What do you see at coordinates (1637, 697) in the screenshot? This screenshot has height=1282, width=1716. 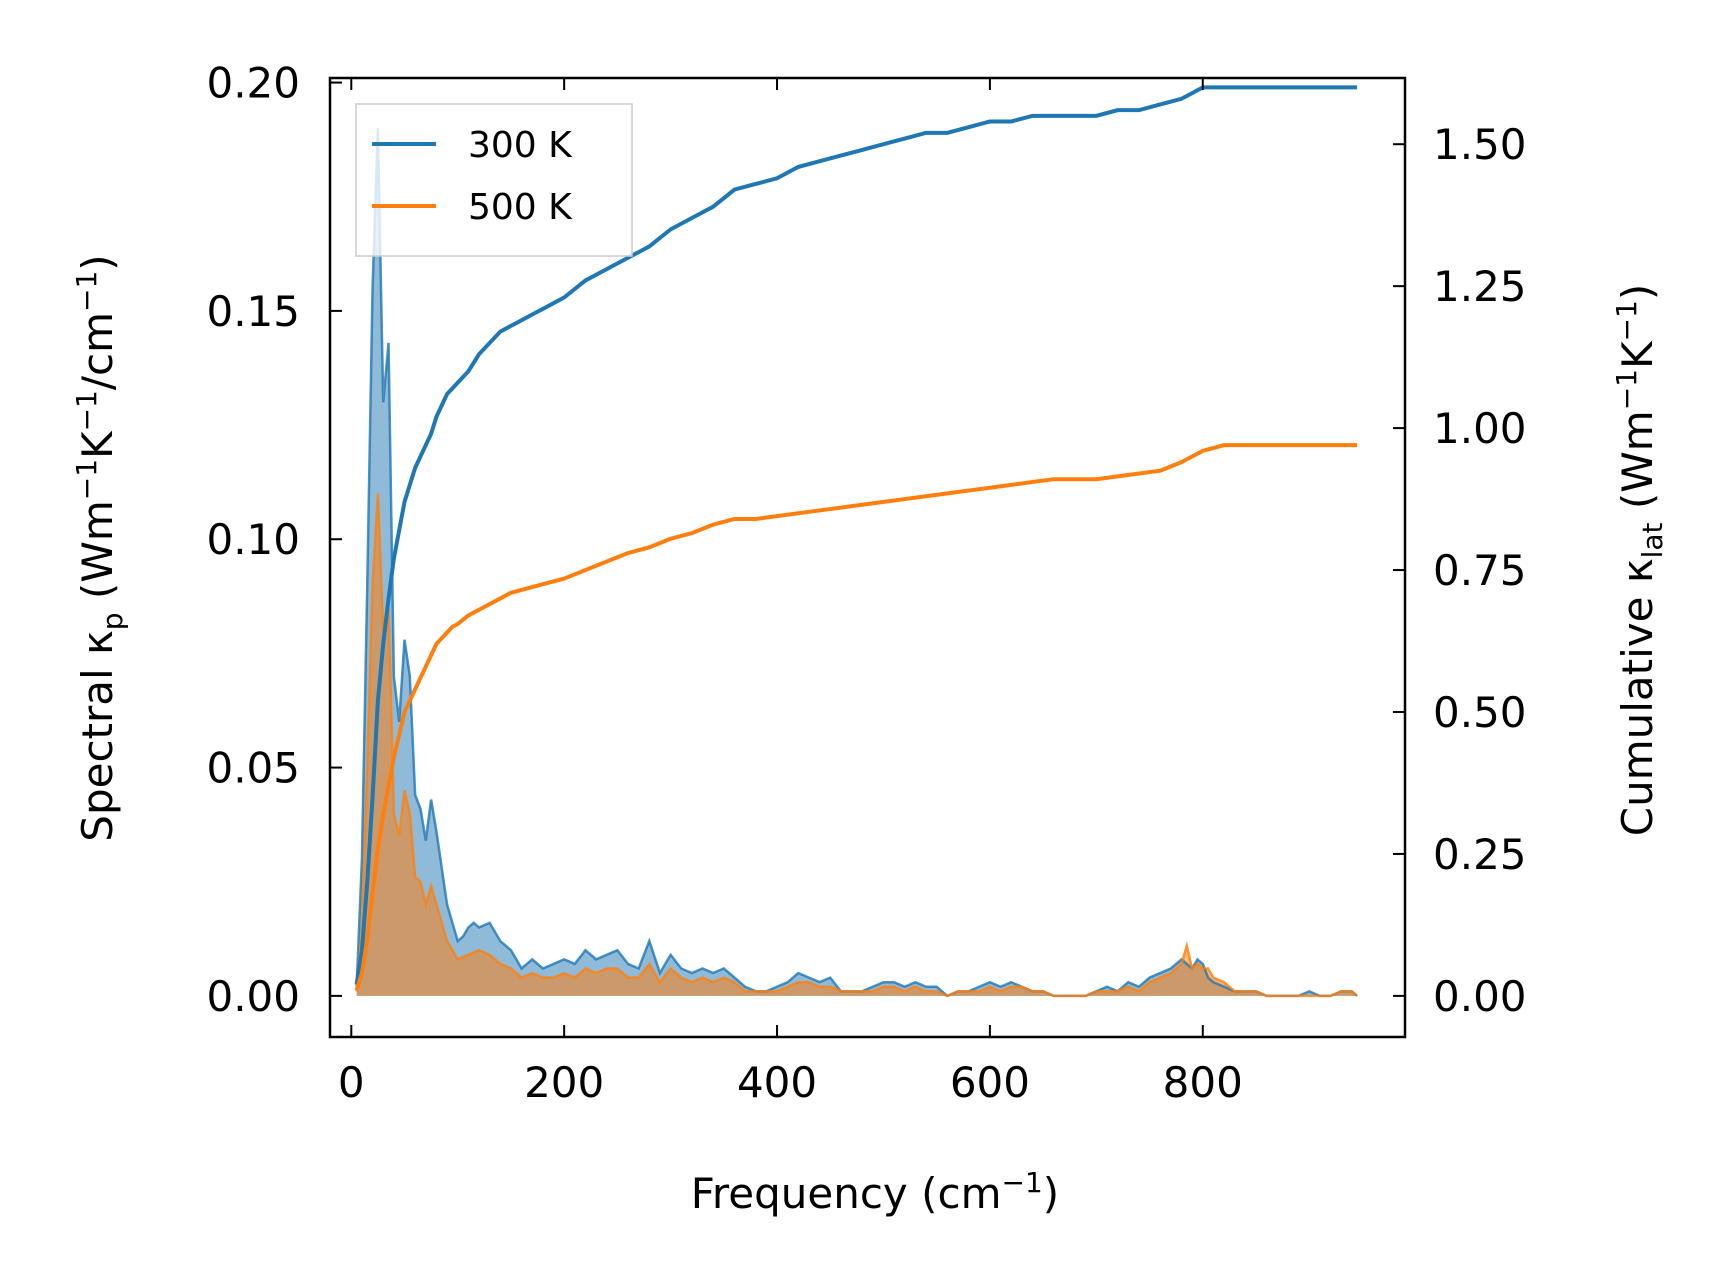 I see `y-right-prefix: Cumulative κ` at bounding box center [1637, 697].